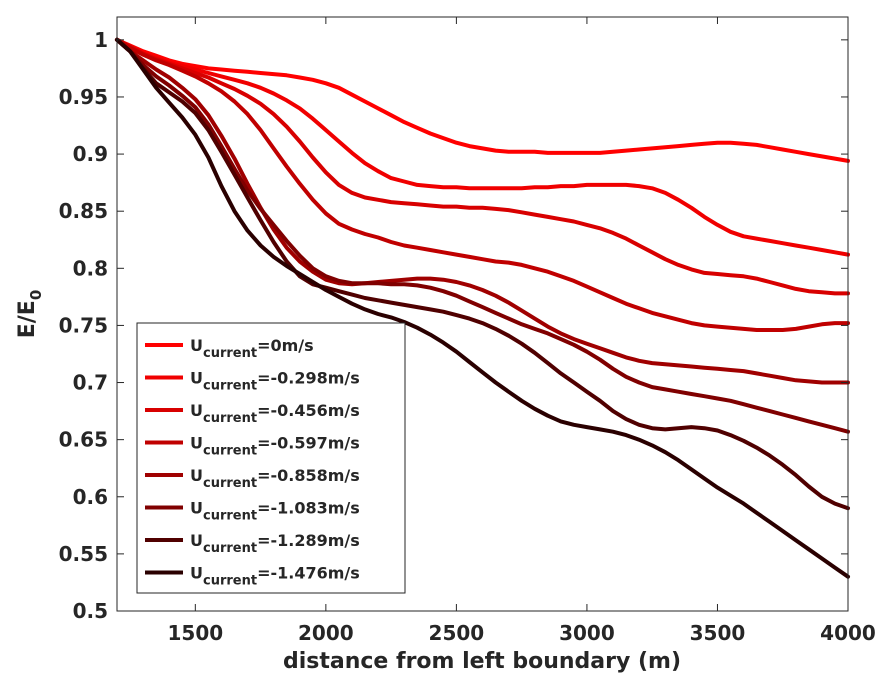 The image size is (878, 674). I want to click on legend-label: Ucurrent=-1.289m/s, so click(275, 543).